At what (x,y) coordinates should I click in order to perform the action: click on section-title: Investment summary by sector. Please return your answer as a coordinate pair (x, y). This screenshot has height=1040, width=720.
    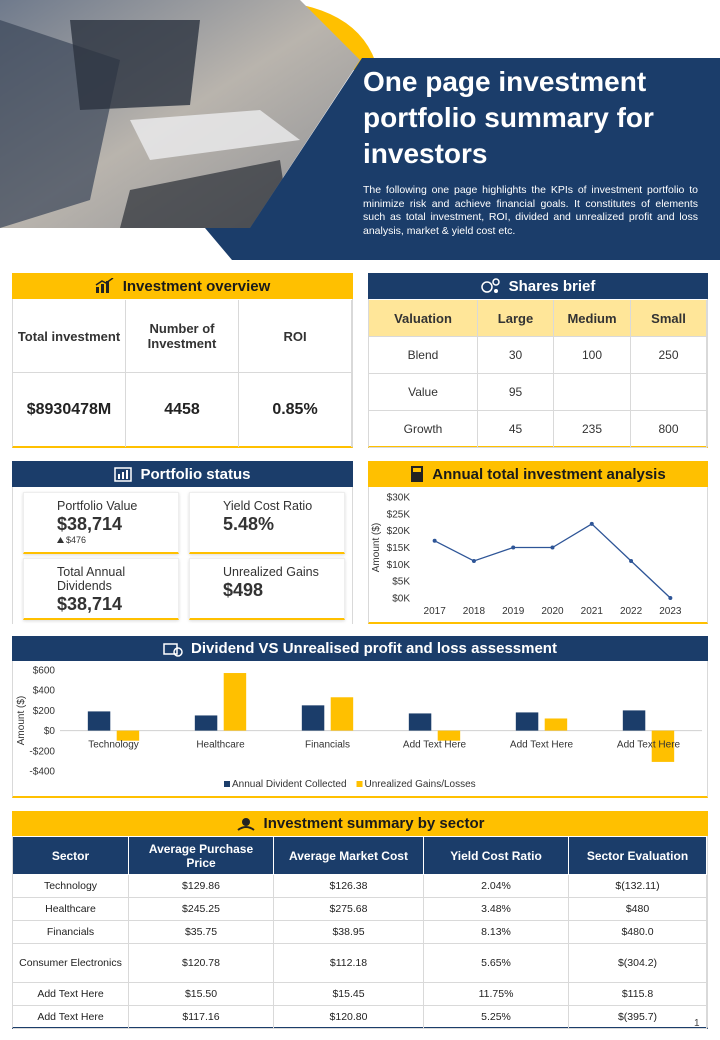
    Looking at the image, I should click on (374, 823).